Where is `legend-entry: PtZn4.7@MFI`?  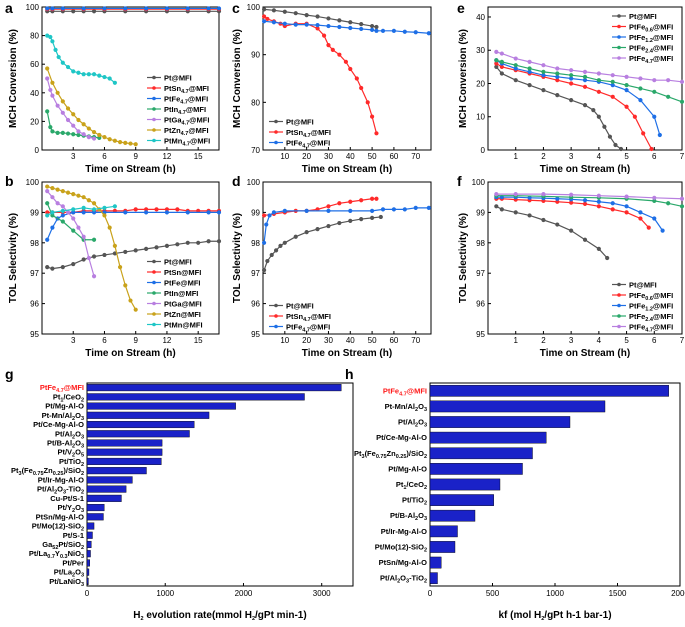
legend-entry: PtZn4.7@MFI is located at coordinates (186, 131).